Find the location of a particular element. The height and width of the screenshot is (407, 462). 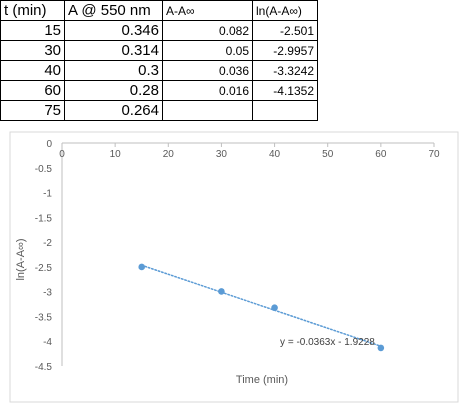

cell: -4.1352 is located at coordinates (285, 90).